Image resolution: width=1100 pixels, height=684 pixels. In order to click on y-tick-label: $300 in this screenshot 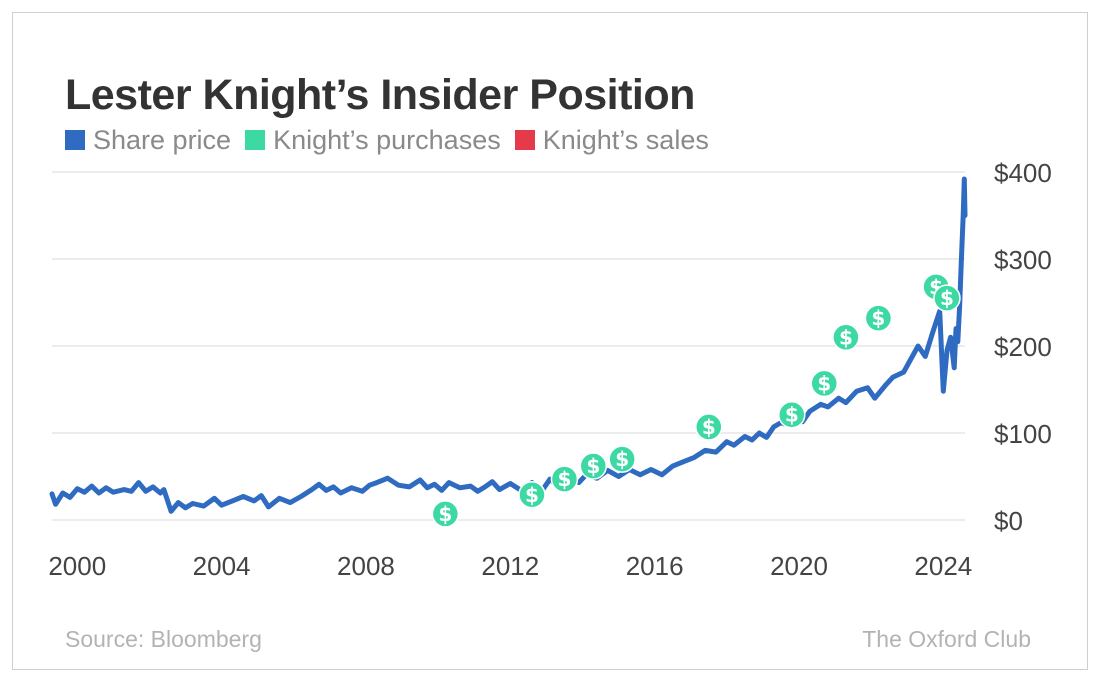, I will do `click(1023, 260)`.